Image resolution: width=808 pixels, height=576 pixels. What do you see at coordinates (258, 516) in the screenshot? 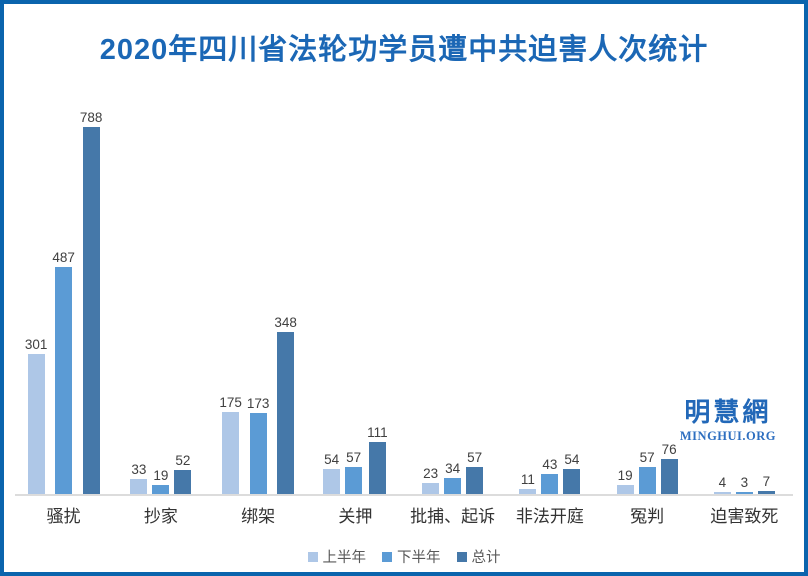
I see `category-label: 绑架` at bounding box center [258, 516].